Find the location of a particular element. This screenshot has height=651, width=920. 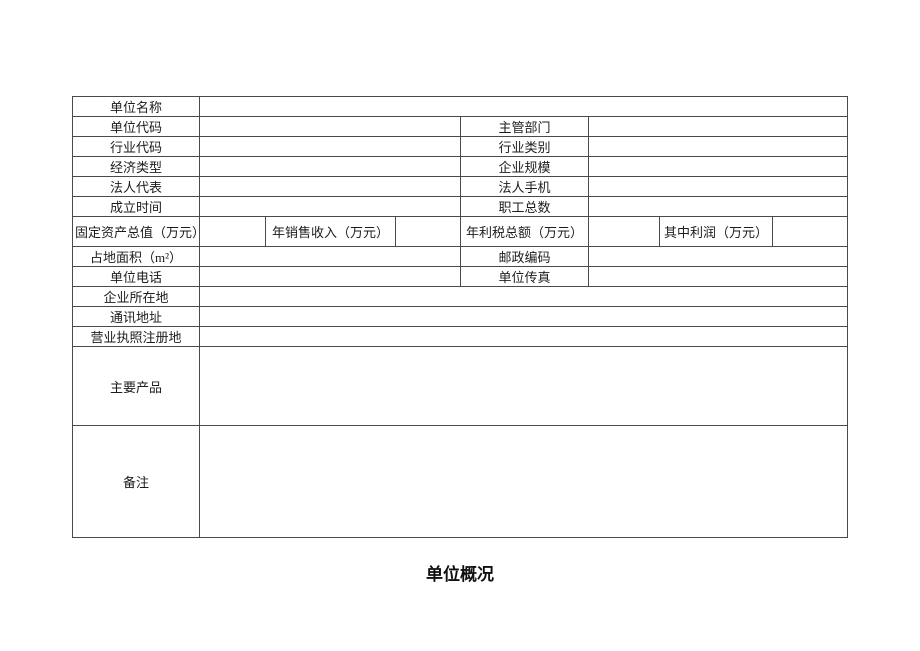

label-land-area: 占地面积（m²） is located at coordinates (136, 256).